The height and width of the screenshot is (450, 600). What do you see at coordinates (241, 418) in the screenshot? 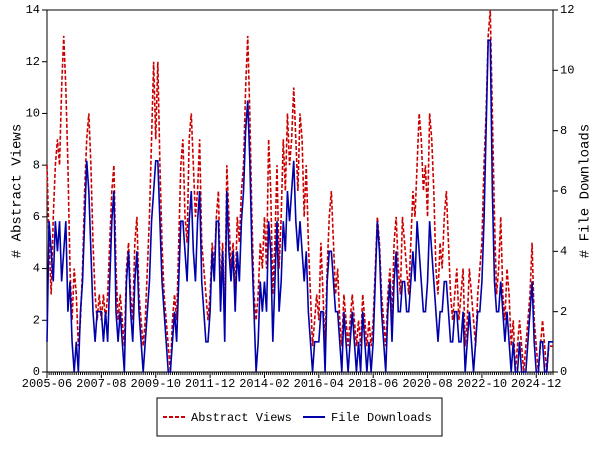
I see `legend-label: Abstract Views` at bounding box center [241, 418].